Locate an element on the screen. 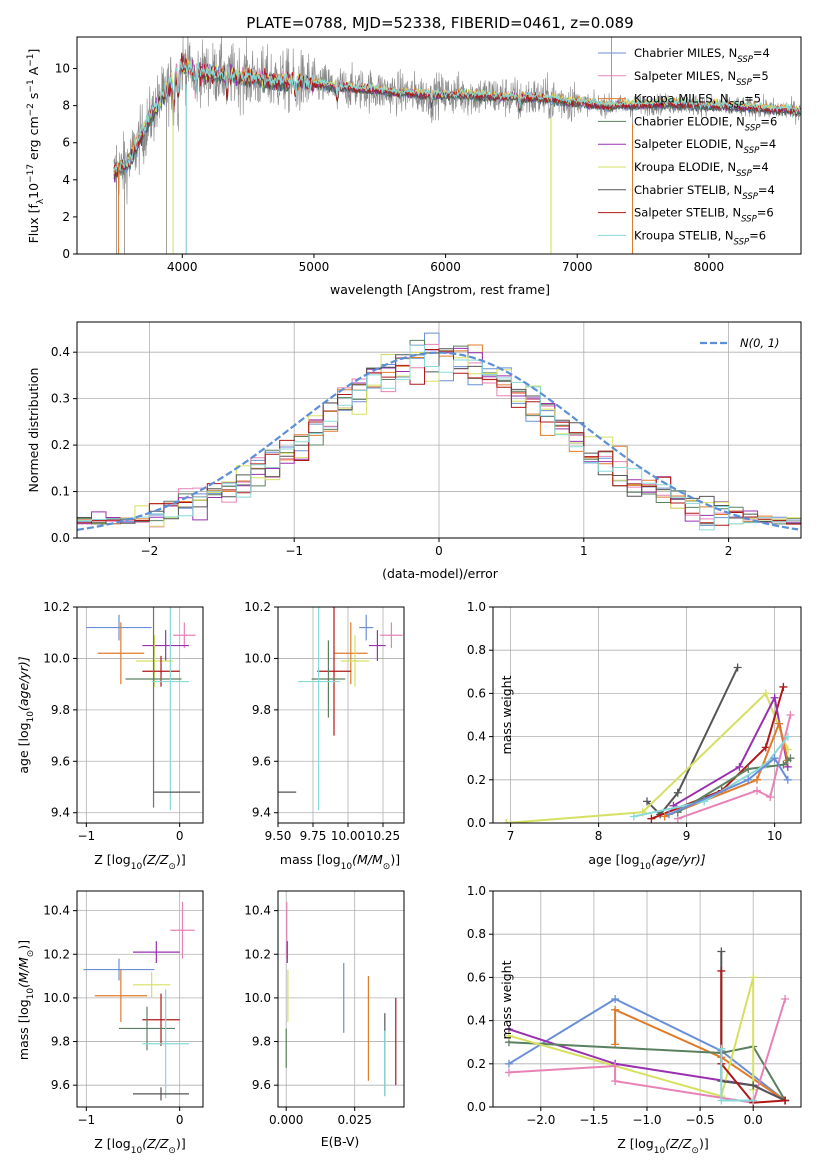  x-tick-label: 9 is located at coordinates (687, 836).